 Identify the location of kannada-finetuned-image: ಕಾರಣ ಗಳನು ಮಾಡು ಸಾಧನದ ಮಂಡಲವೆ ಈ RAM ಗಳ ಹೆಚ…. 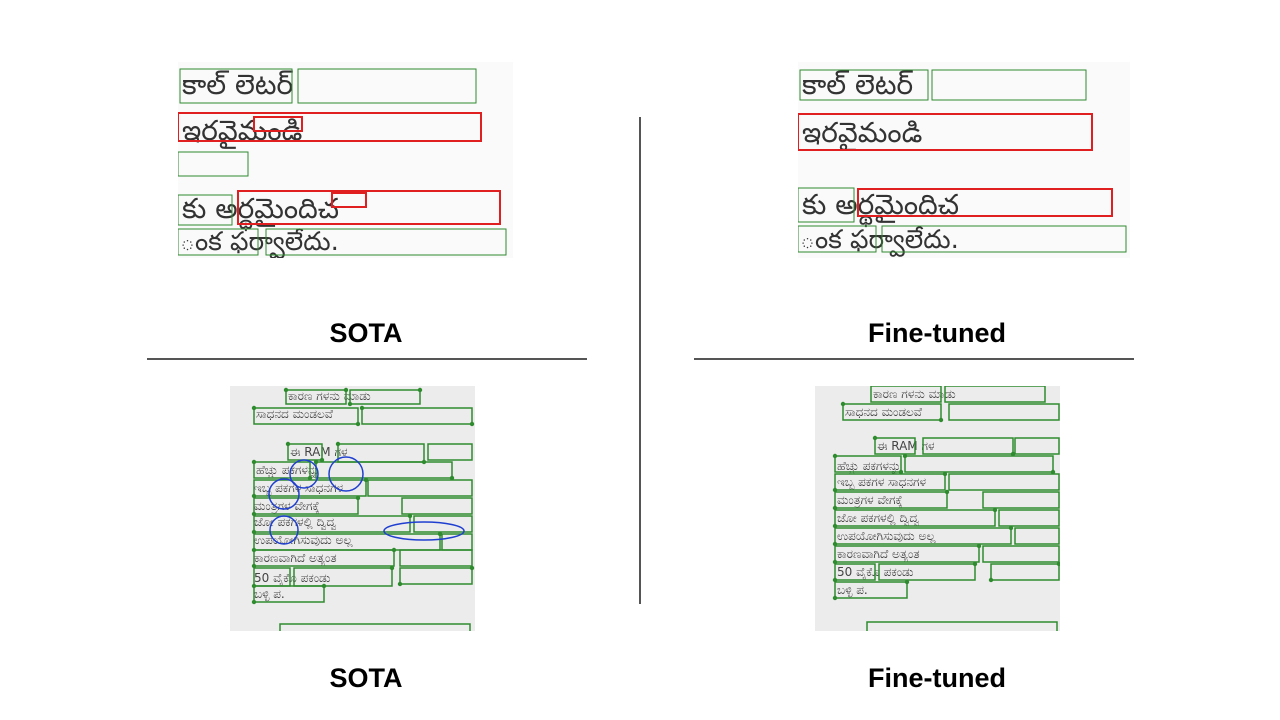
(937, 508).